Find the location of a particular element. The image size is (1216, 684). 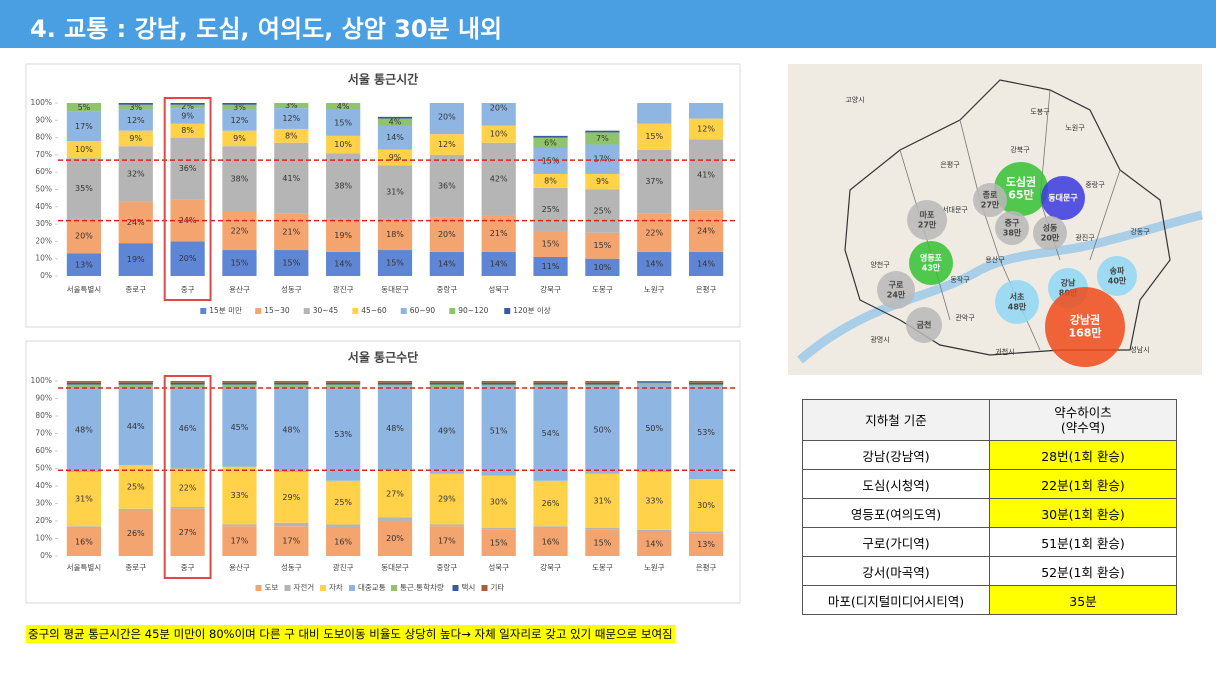

value-label: 24% is located at coordinates (706, 231).